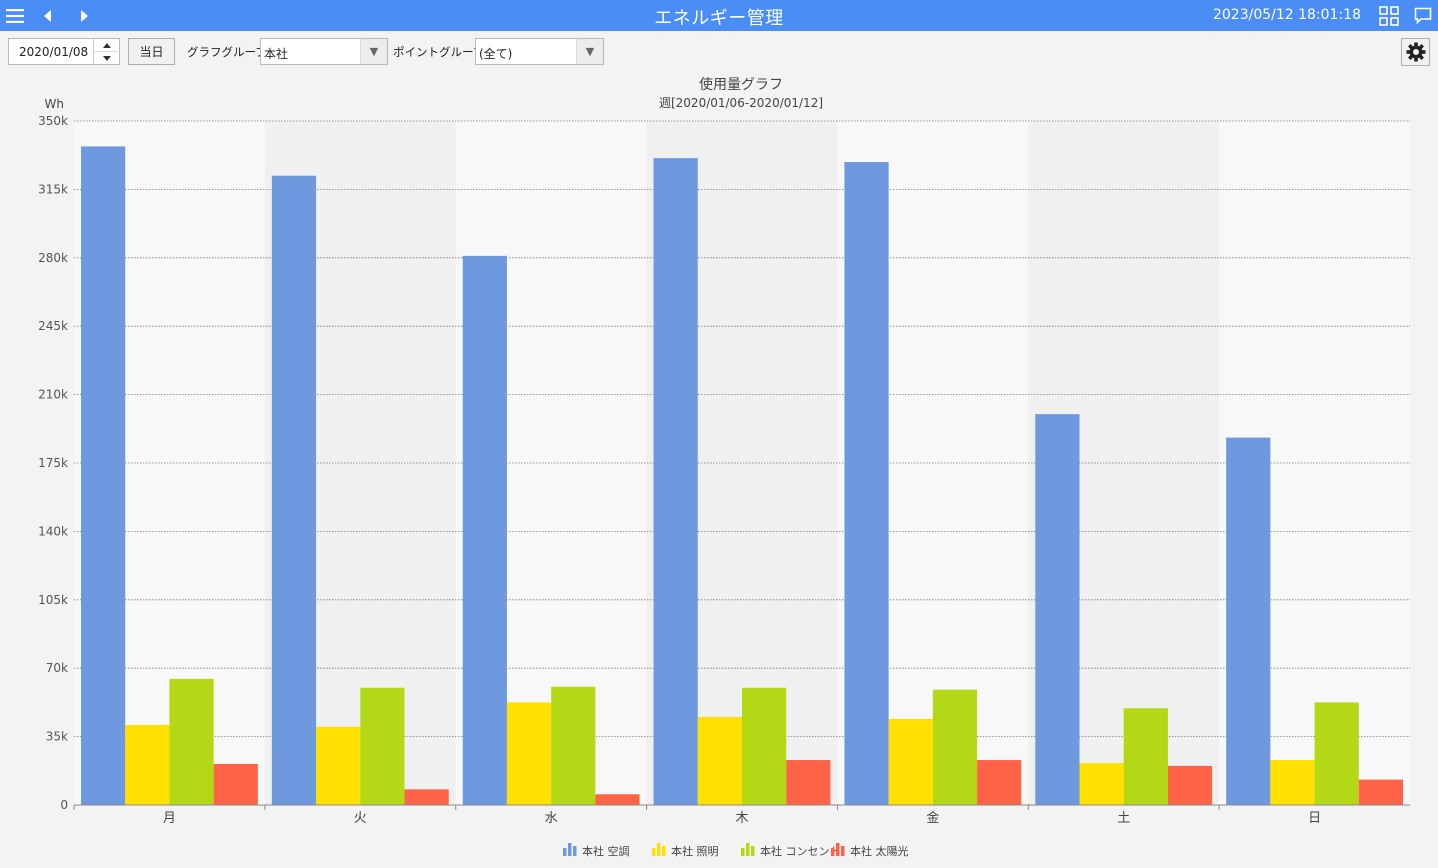 The width and height of the screenshot is (1438, 868). Describe the element at coordinates (53, 326) in the screenshot. I see `y-tick-label: 245k` at that location.